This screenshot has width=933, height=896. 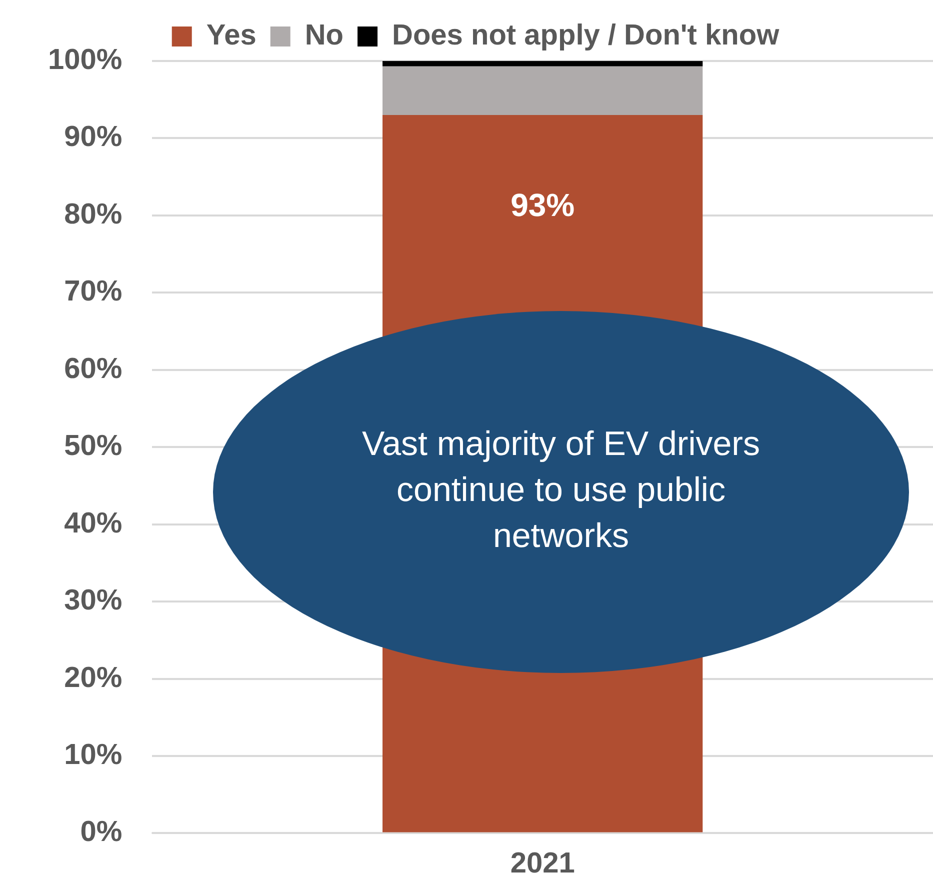 I want to click on y-tick-label: 20%, so click(x=93, y=678).